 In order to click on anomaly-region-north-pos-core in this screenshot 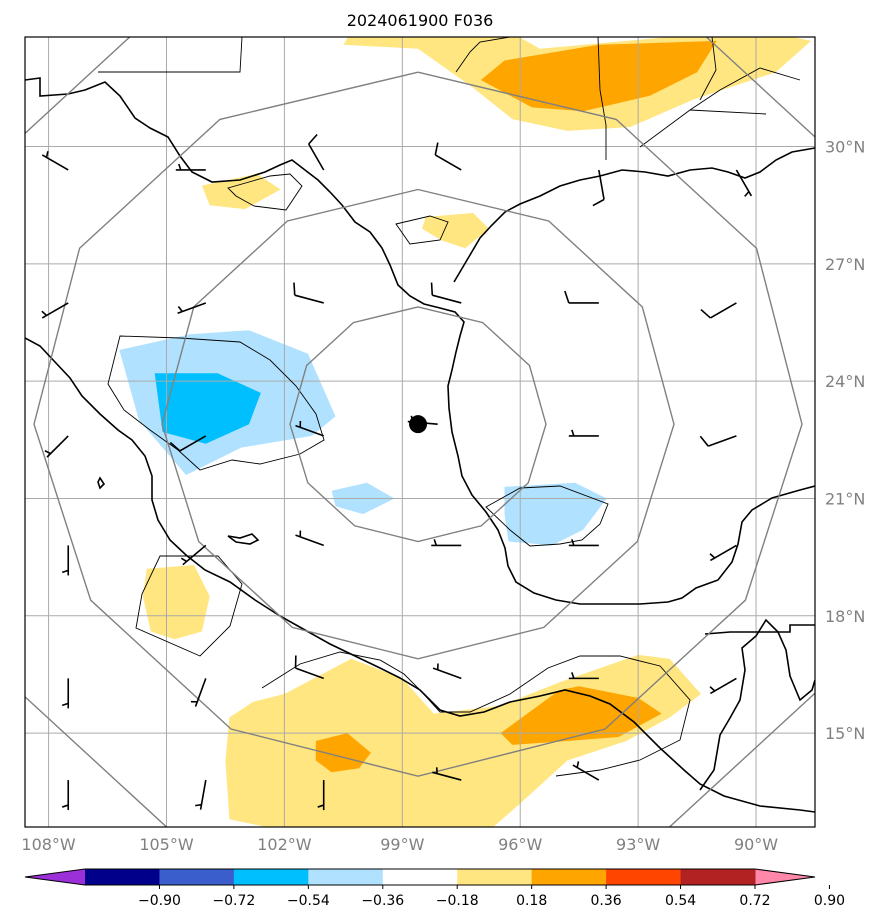, I will do `click(598, 76)`.